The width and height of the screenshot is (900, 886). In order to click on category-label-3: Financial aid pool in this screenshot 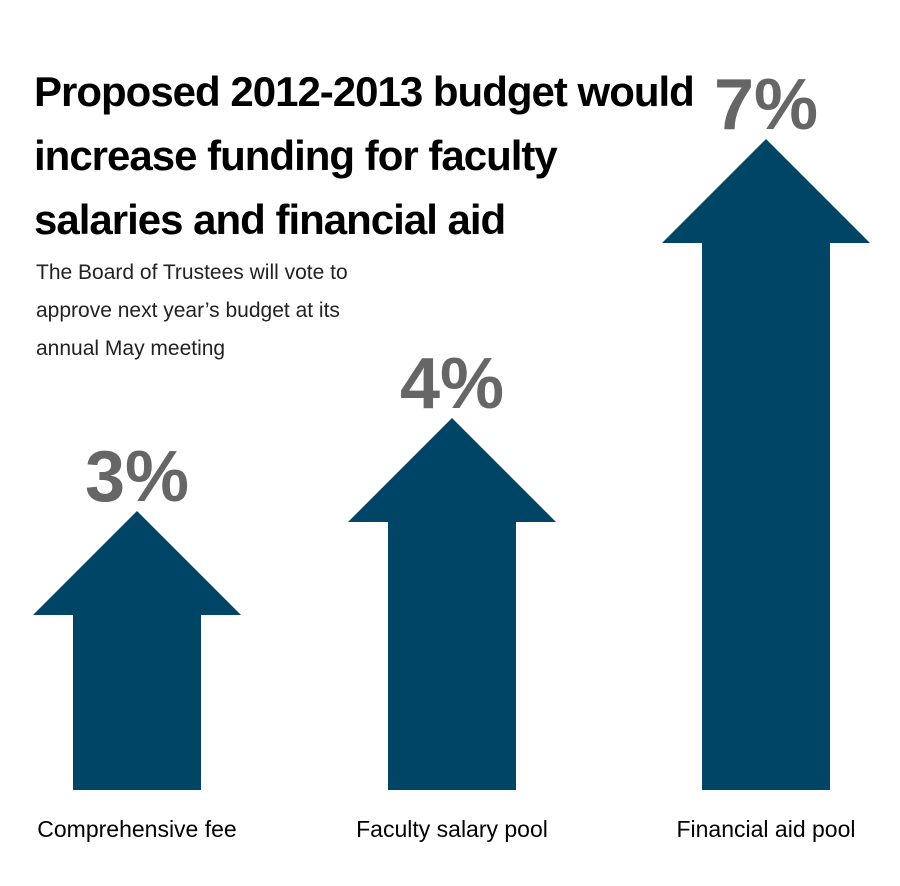, I will do `click(765, 829)`.